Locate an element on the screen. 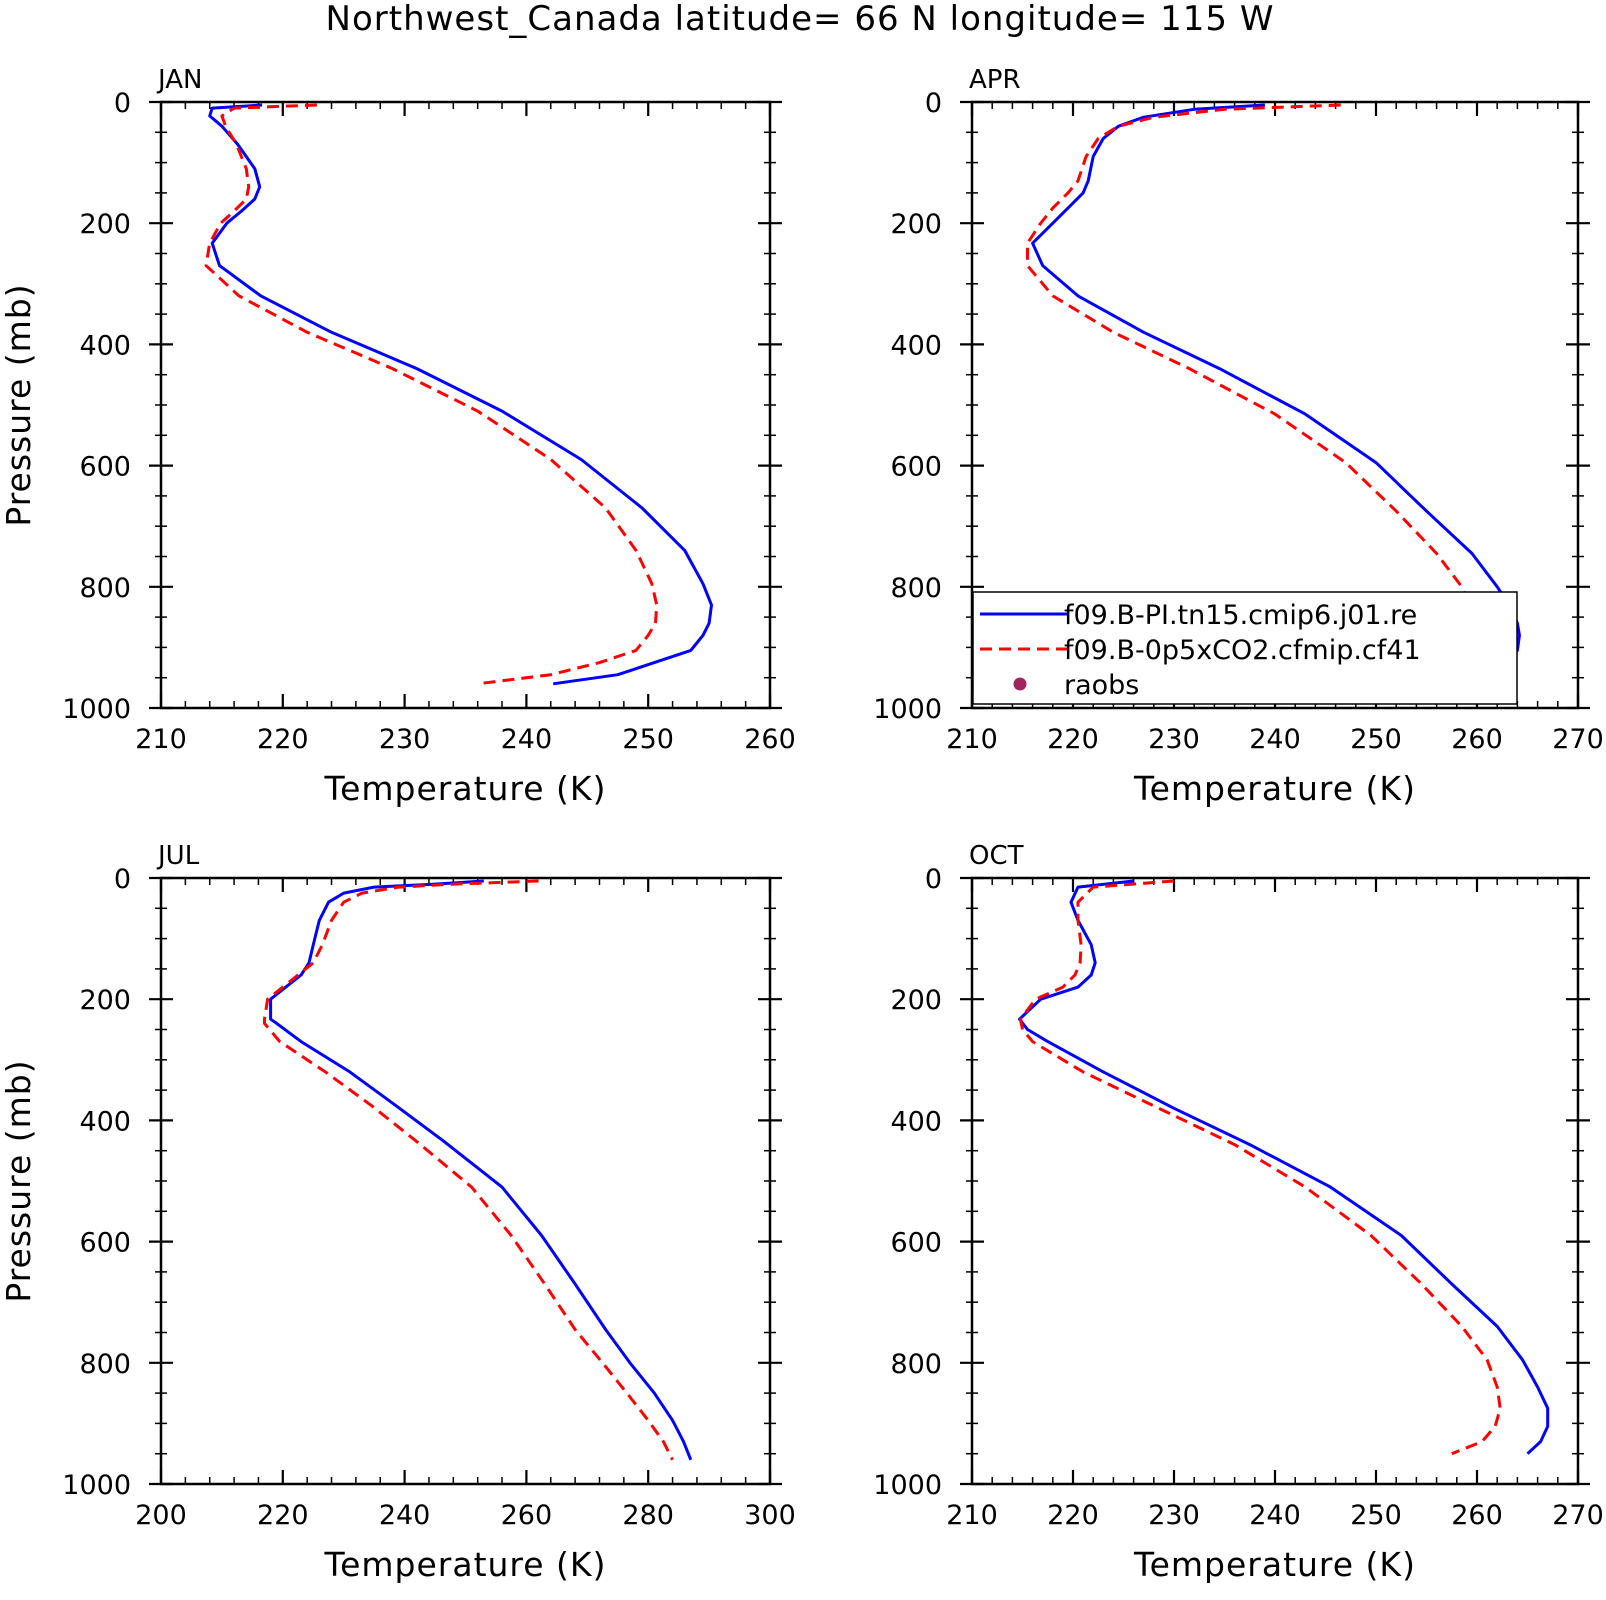 The height and width of the screenshot is (1600, 1606). legend-label-raobs: raobs is located at coordinates (1101, 685).